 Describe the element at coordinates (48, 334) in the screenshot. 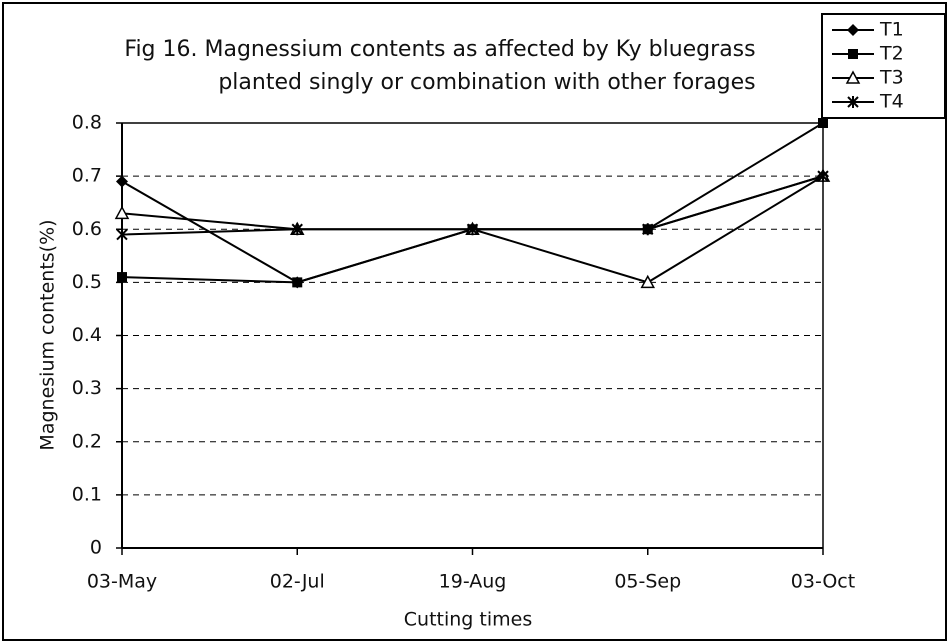

I see `y-axis-title: Magnesium contents(%)` at that location.